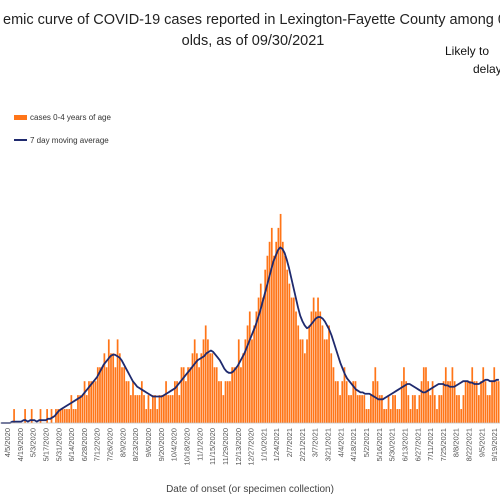  Describe the element at coordinates (58, 444) in the screenshot. I see `x-tick-label: 5/31/2020` at that location.